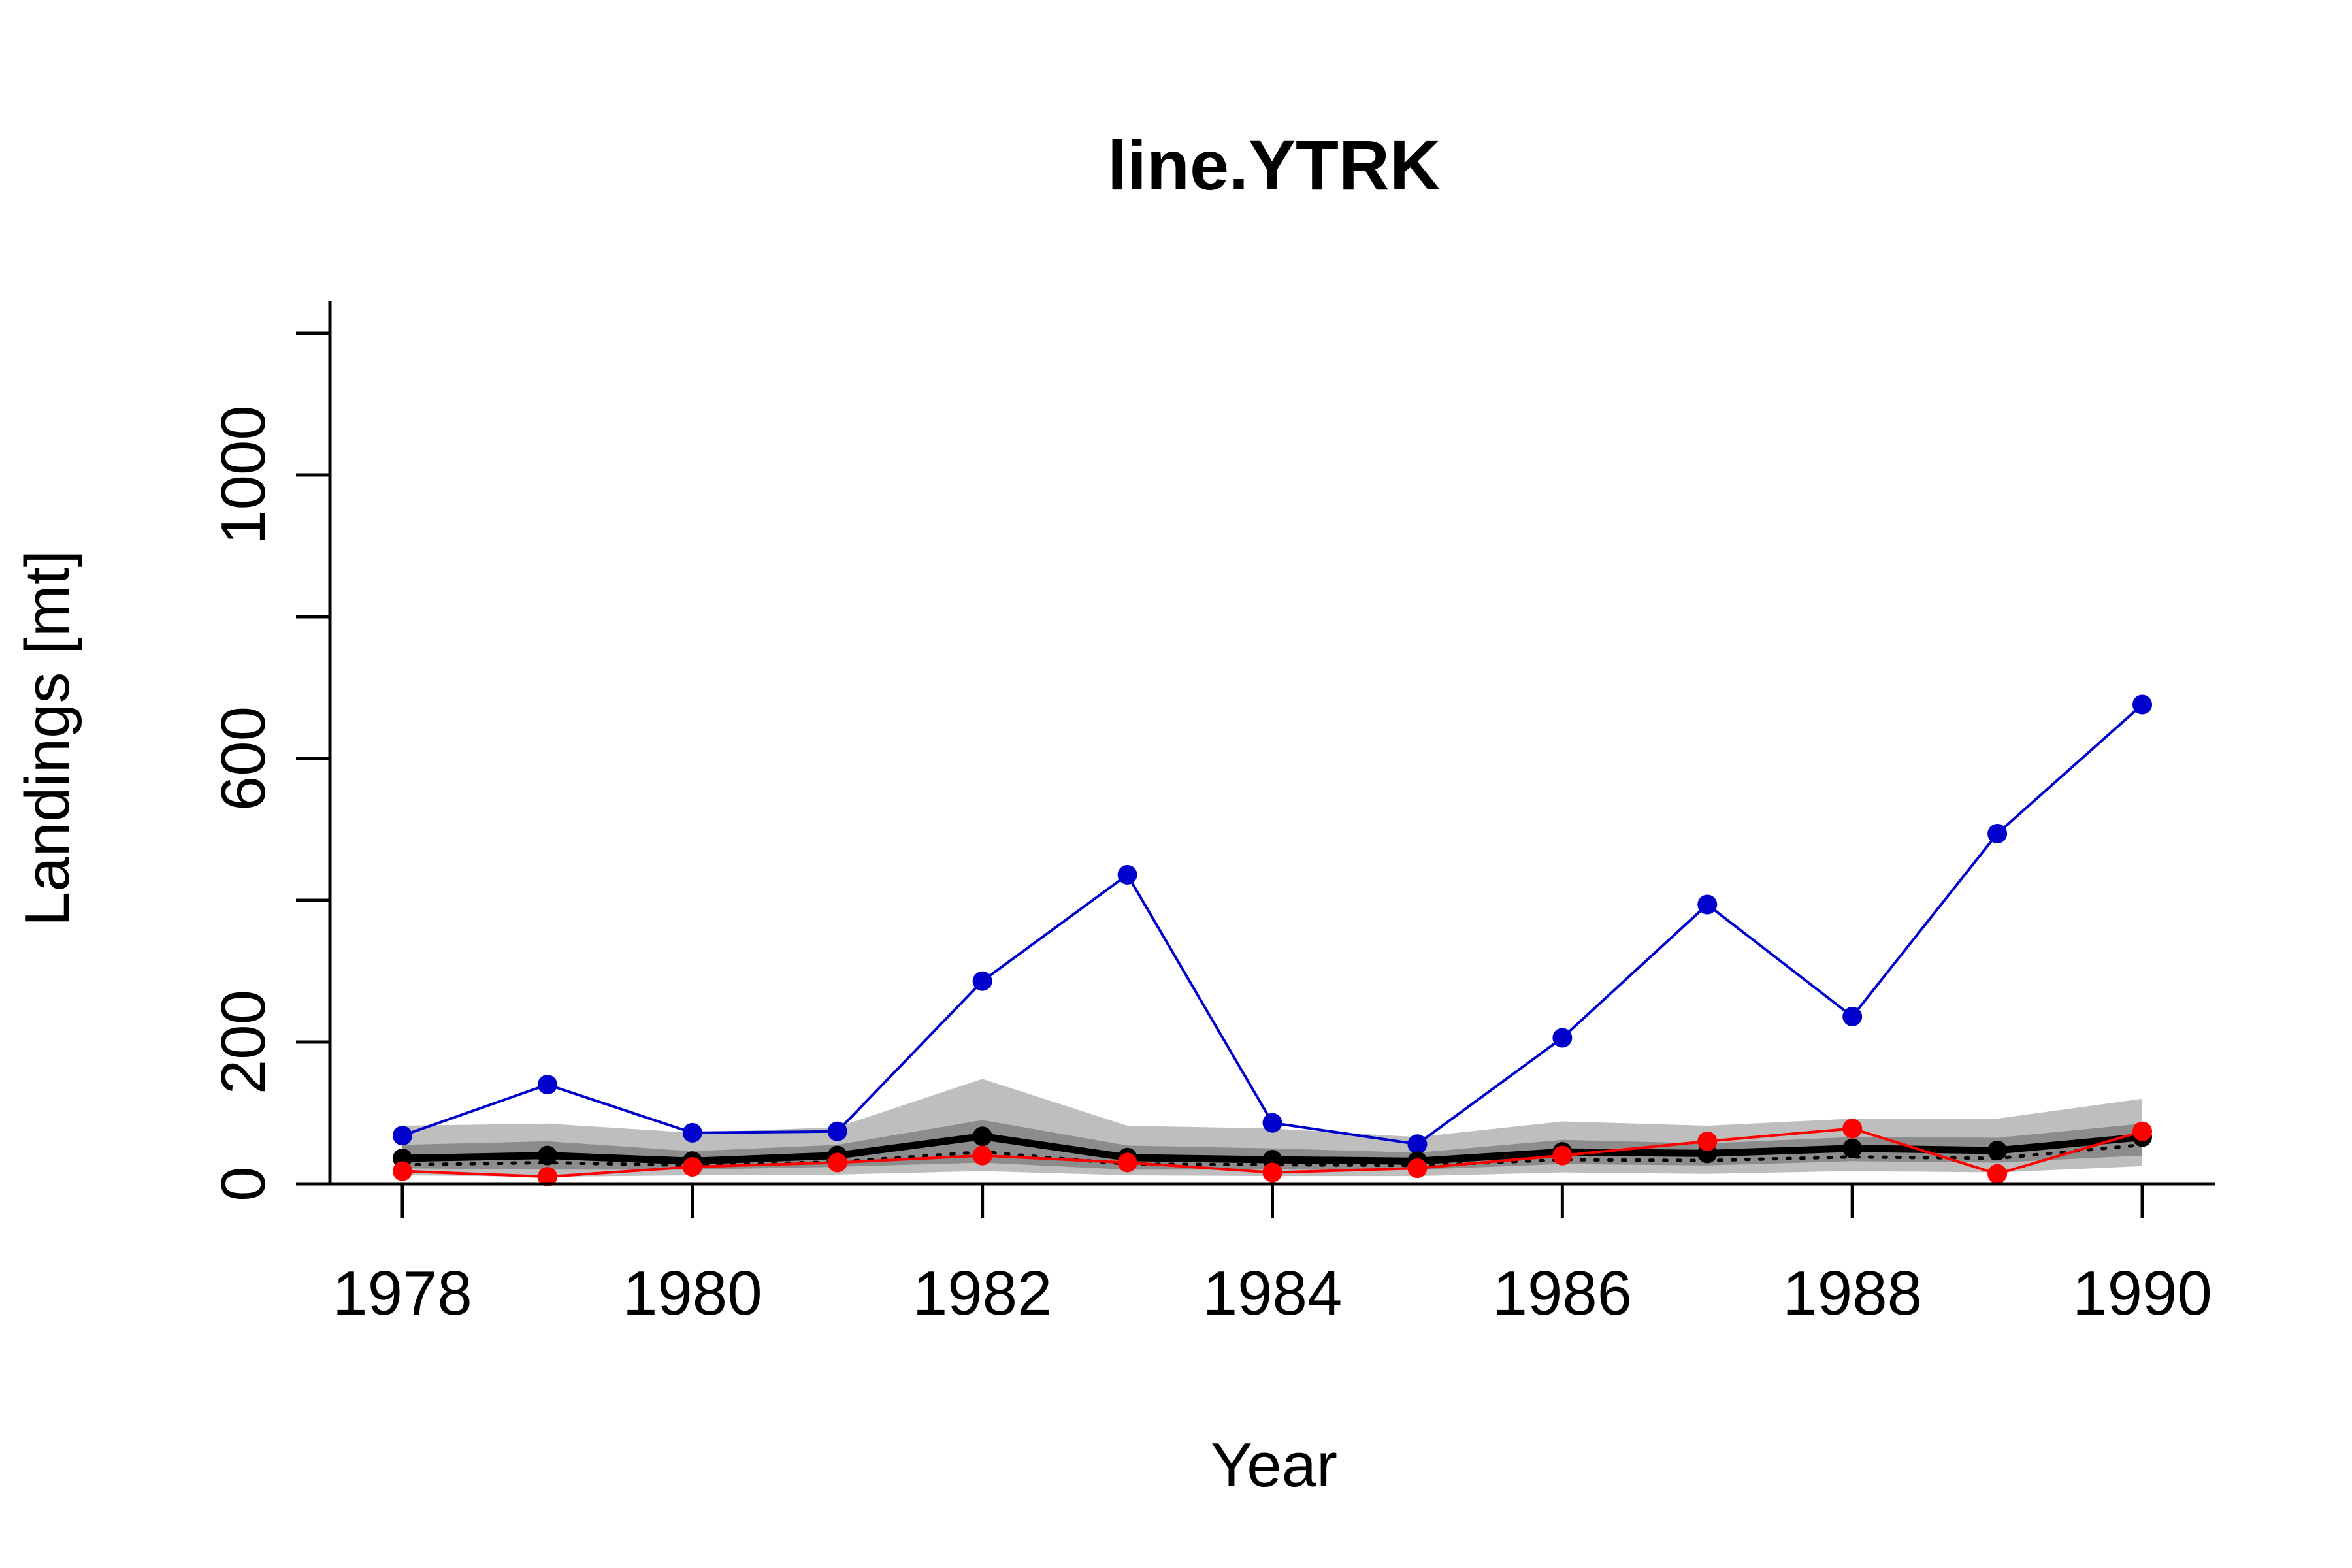  What do you see at coordinates (692, 1293) in the screenshot?
I see `x-tick-label-1980: 1980` at bounding box center [692, 1293].